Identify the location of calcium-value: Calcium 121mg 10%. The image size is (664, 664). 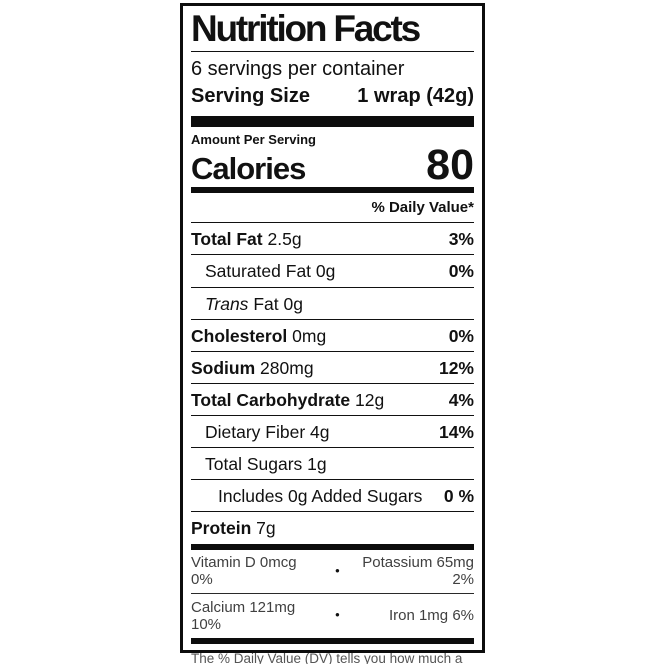
(243, 615).